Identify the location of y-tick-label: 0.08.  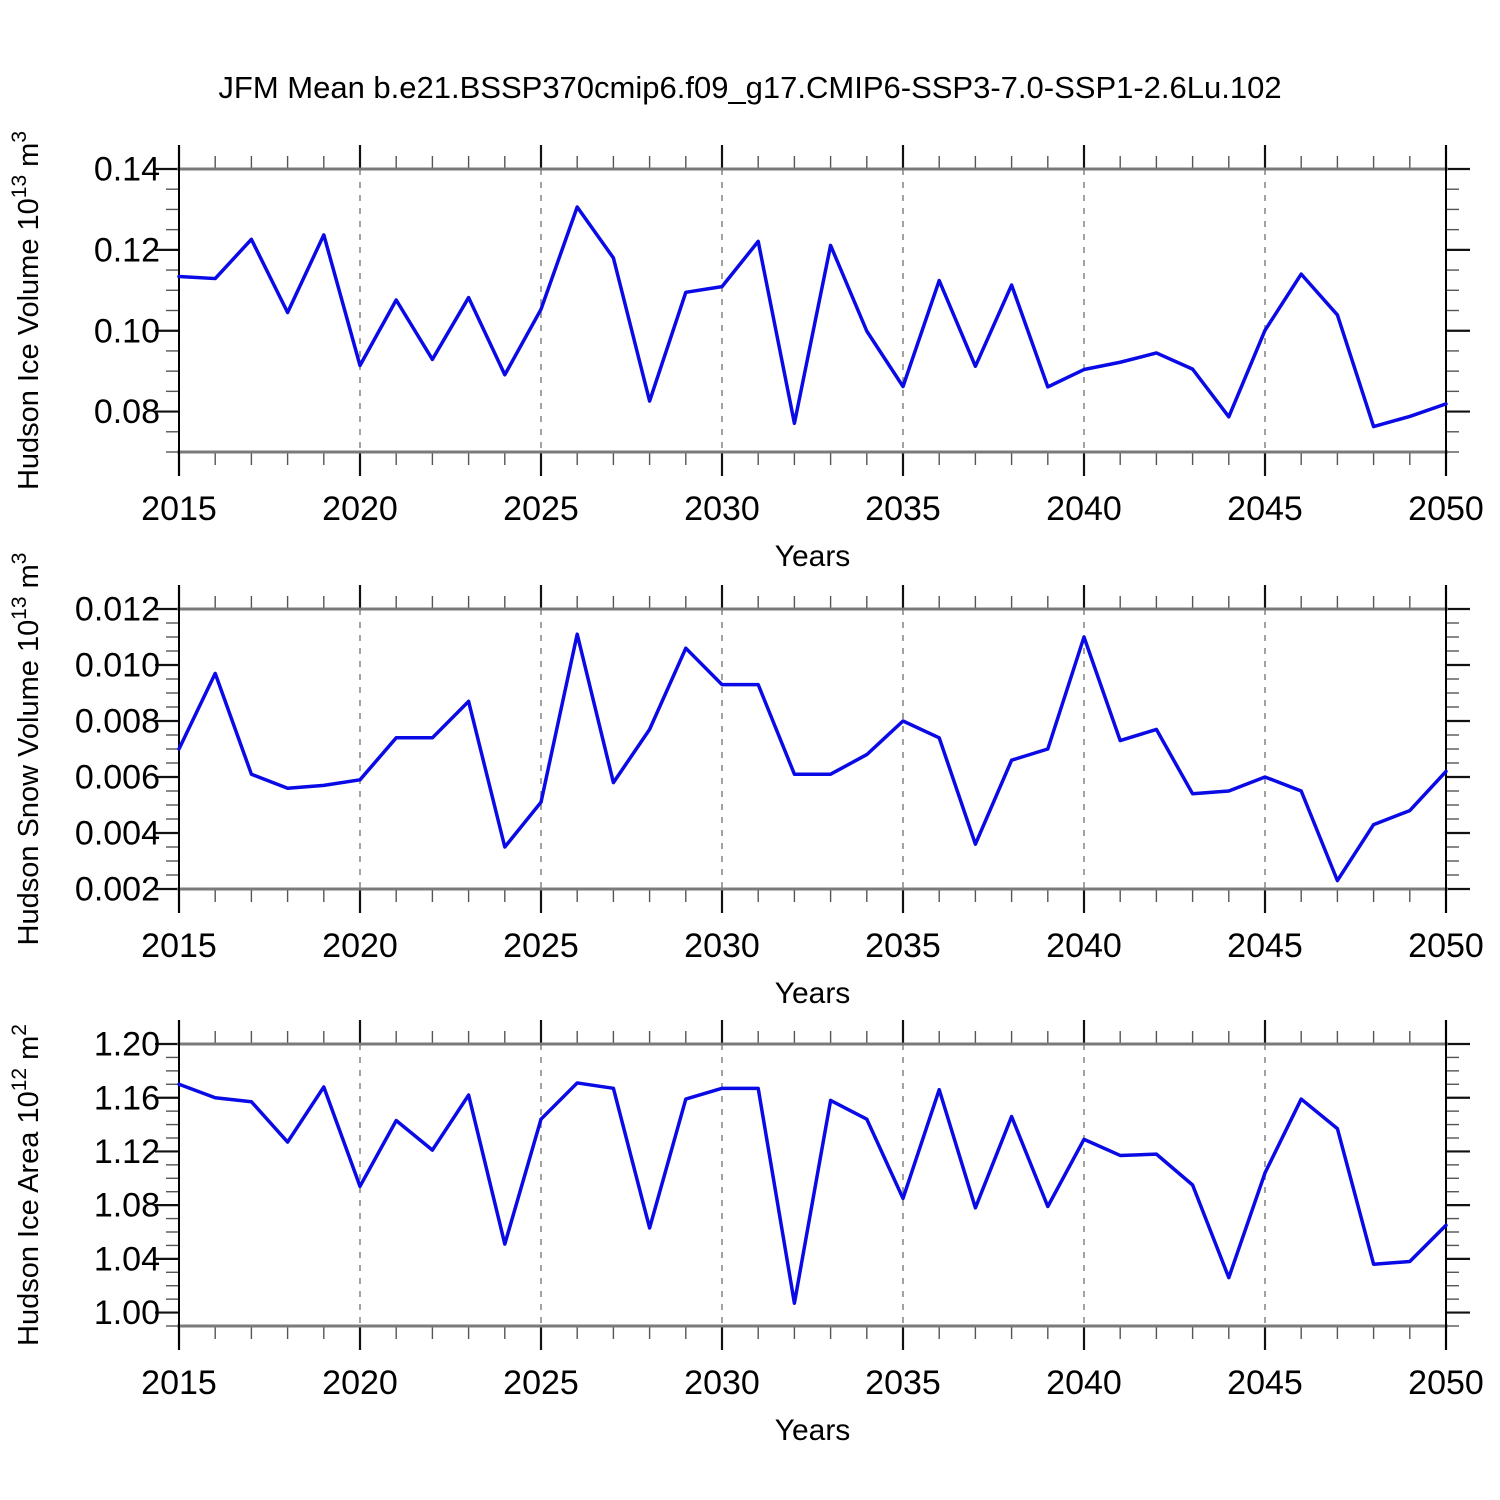
(127, 412).